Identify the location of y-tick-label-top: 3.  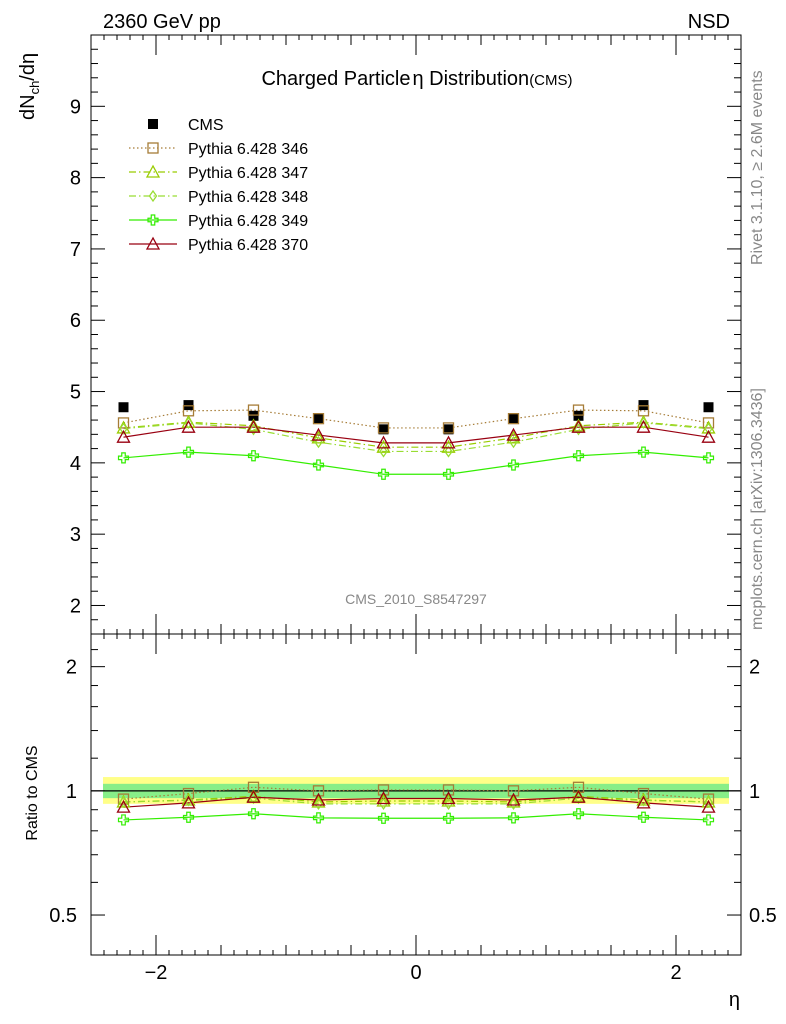
(75, 535).